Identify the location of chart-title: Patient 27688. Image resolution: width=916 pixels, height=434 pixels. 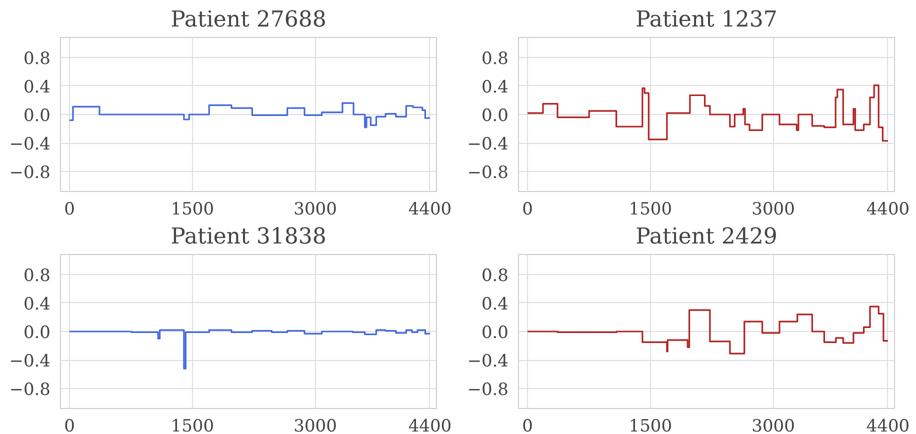
(248, 20).